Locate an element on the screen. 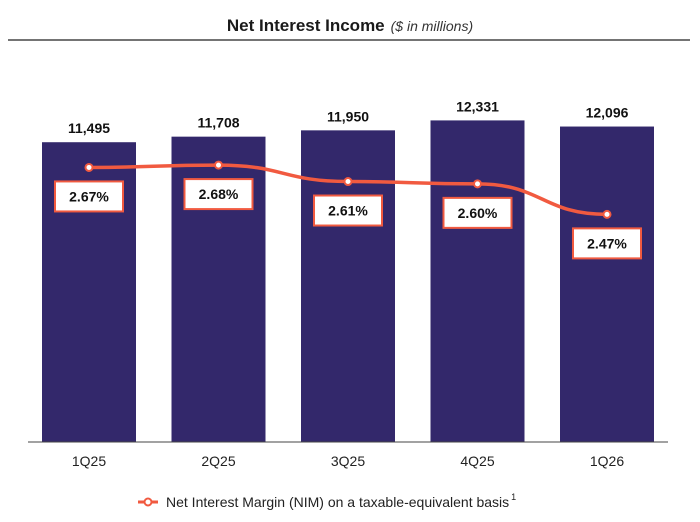 The width and height of the screenshot is (700, 522). bar-4Q25 is located at coordinates (477, 281).